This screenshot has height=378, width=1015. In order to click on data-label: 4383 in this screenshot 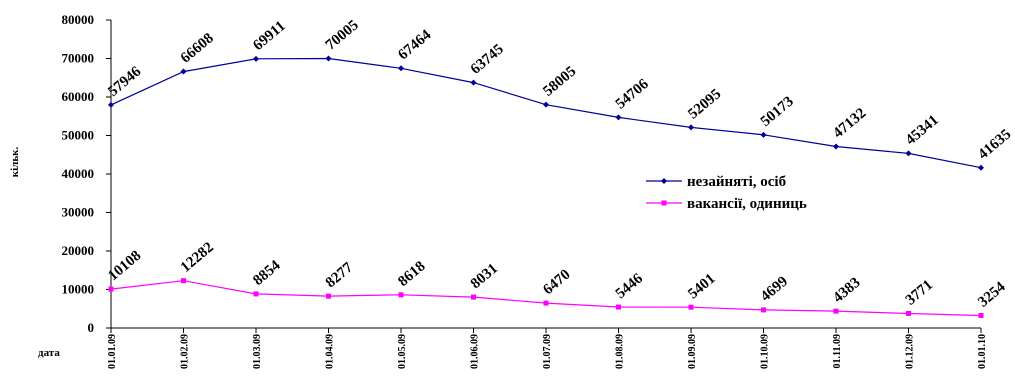, I will do `click(846, 291)`.